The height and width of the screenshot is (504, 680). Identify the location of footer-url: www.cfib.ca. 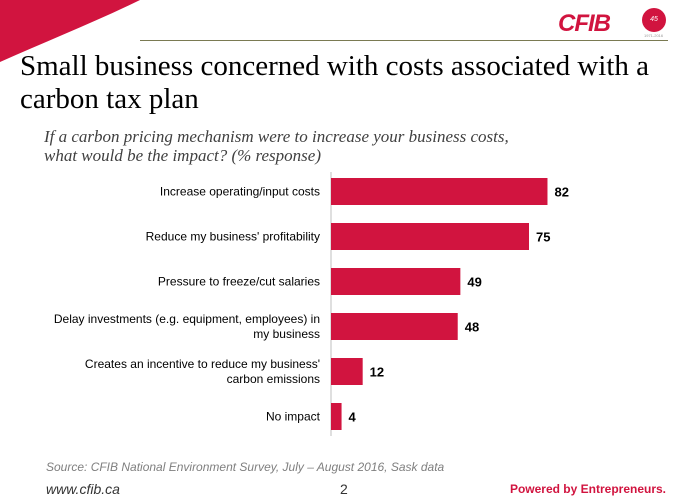
(83, 489).